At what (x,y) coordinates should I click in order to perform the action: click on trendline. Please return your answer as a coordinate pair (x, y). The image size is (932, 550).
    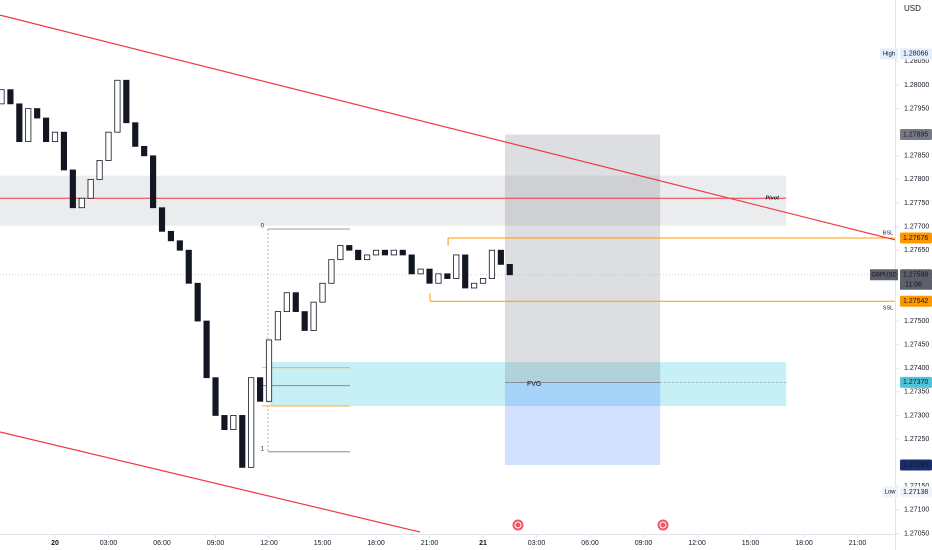
    Looking at the image, I should click on (210, 482).